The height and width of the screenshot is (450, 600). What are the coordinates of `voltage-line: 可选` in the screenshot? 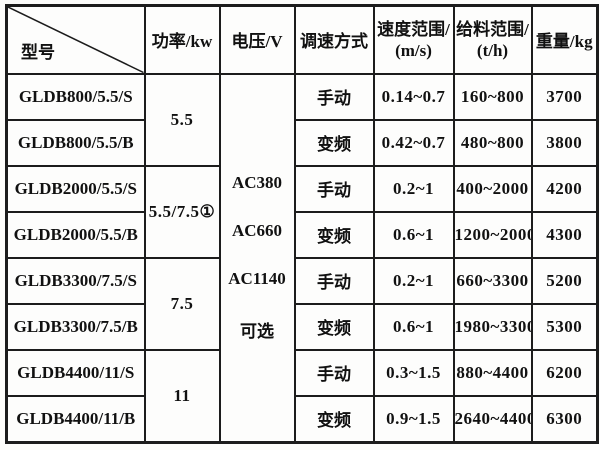 It's located at (257, 332).